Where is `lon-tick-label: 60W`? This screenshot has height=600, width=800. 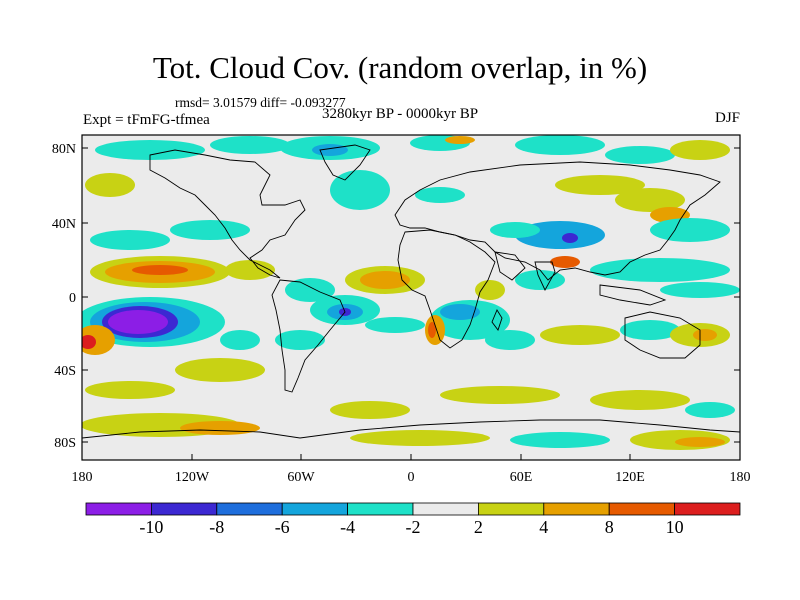 lon-tick-label: 60W is located at coordinates (301, 477).